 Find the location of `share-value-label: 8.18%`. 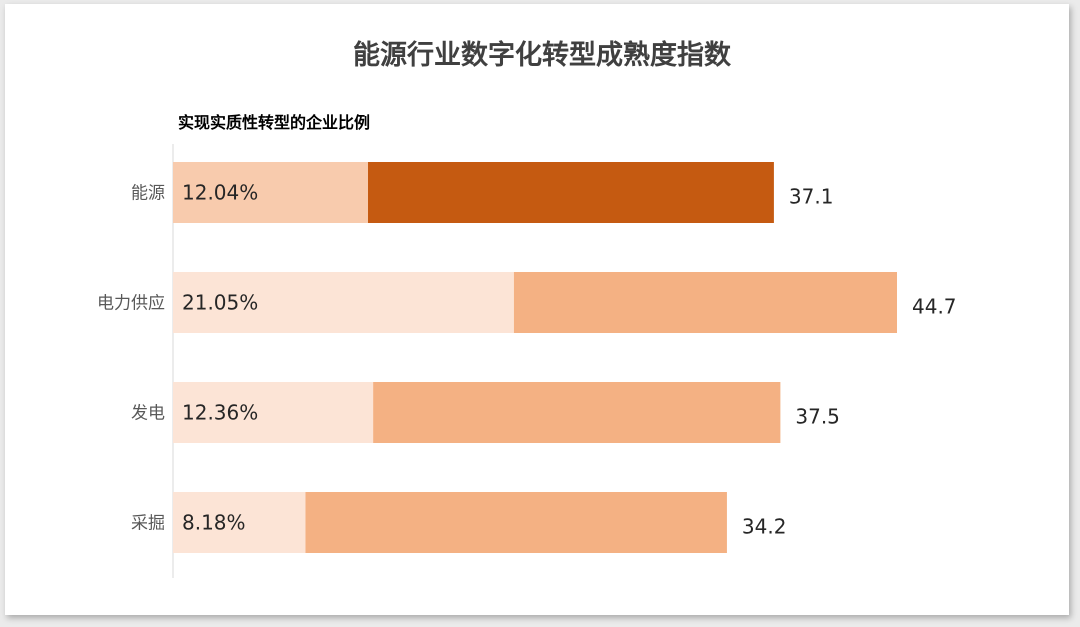

share-value-label: 8.18% is located at coordinates (214, 523).